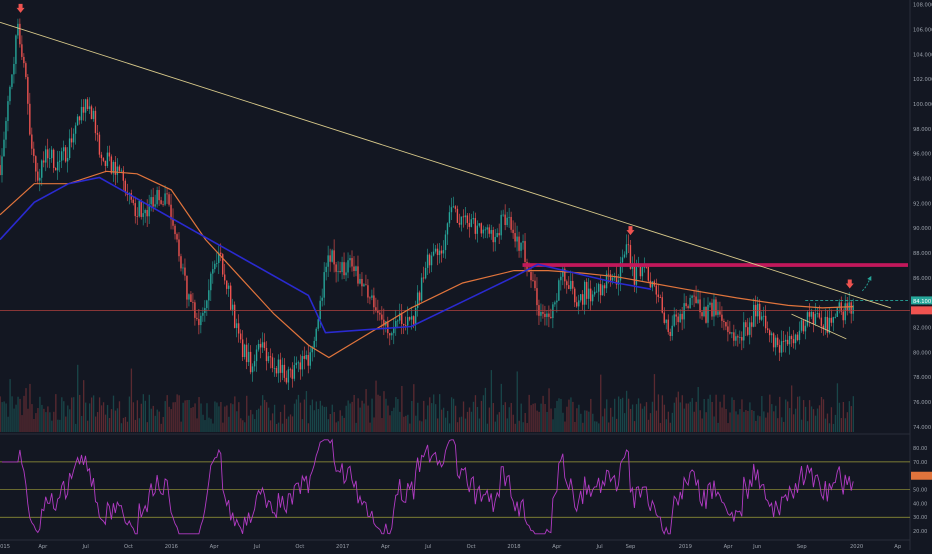 This screenshot has width=932, height=554. I want to click on up-arrow-head-icon, so click(869, 278).